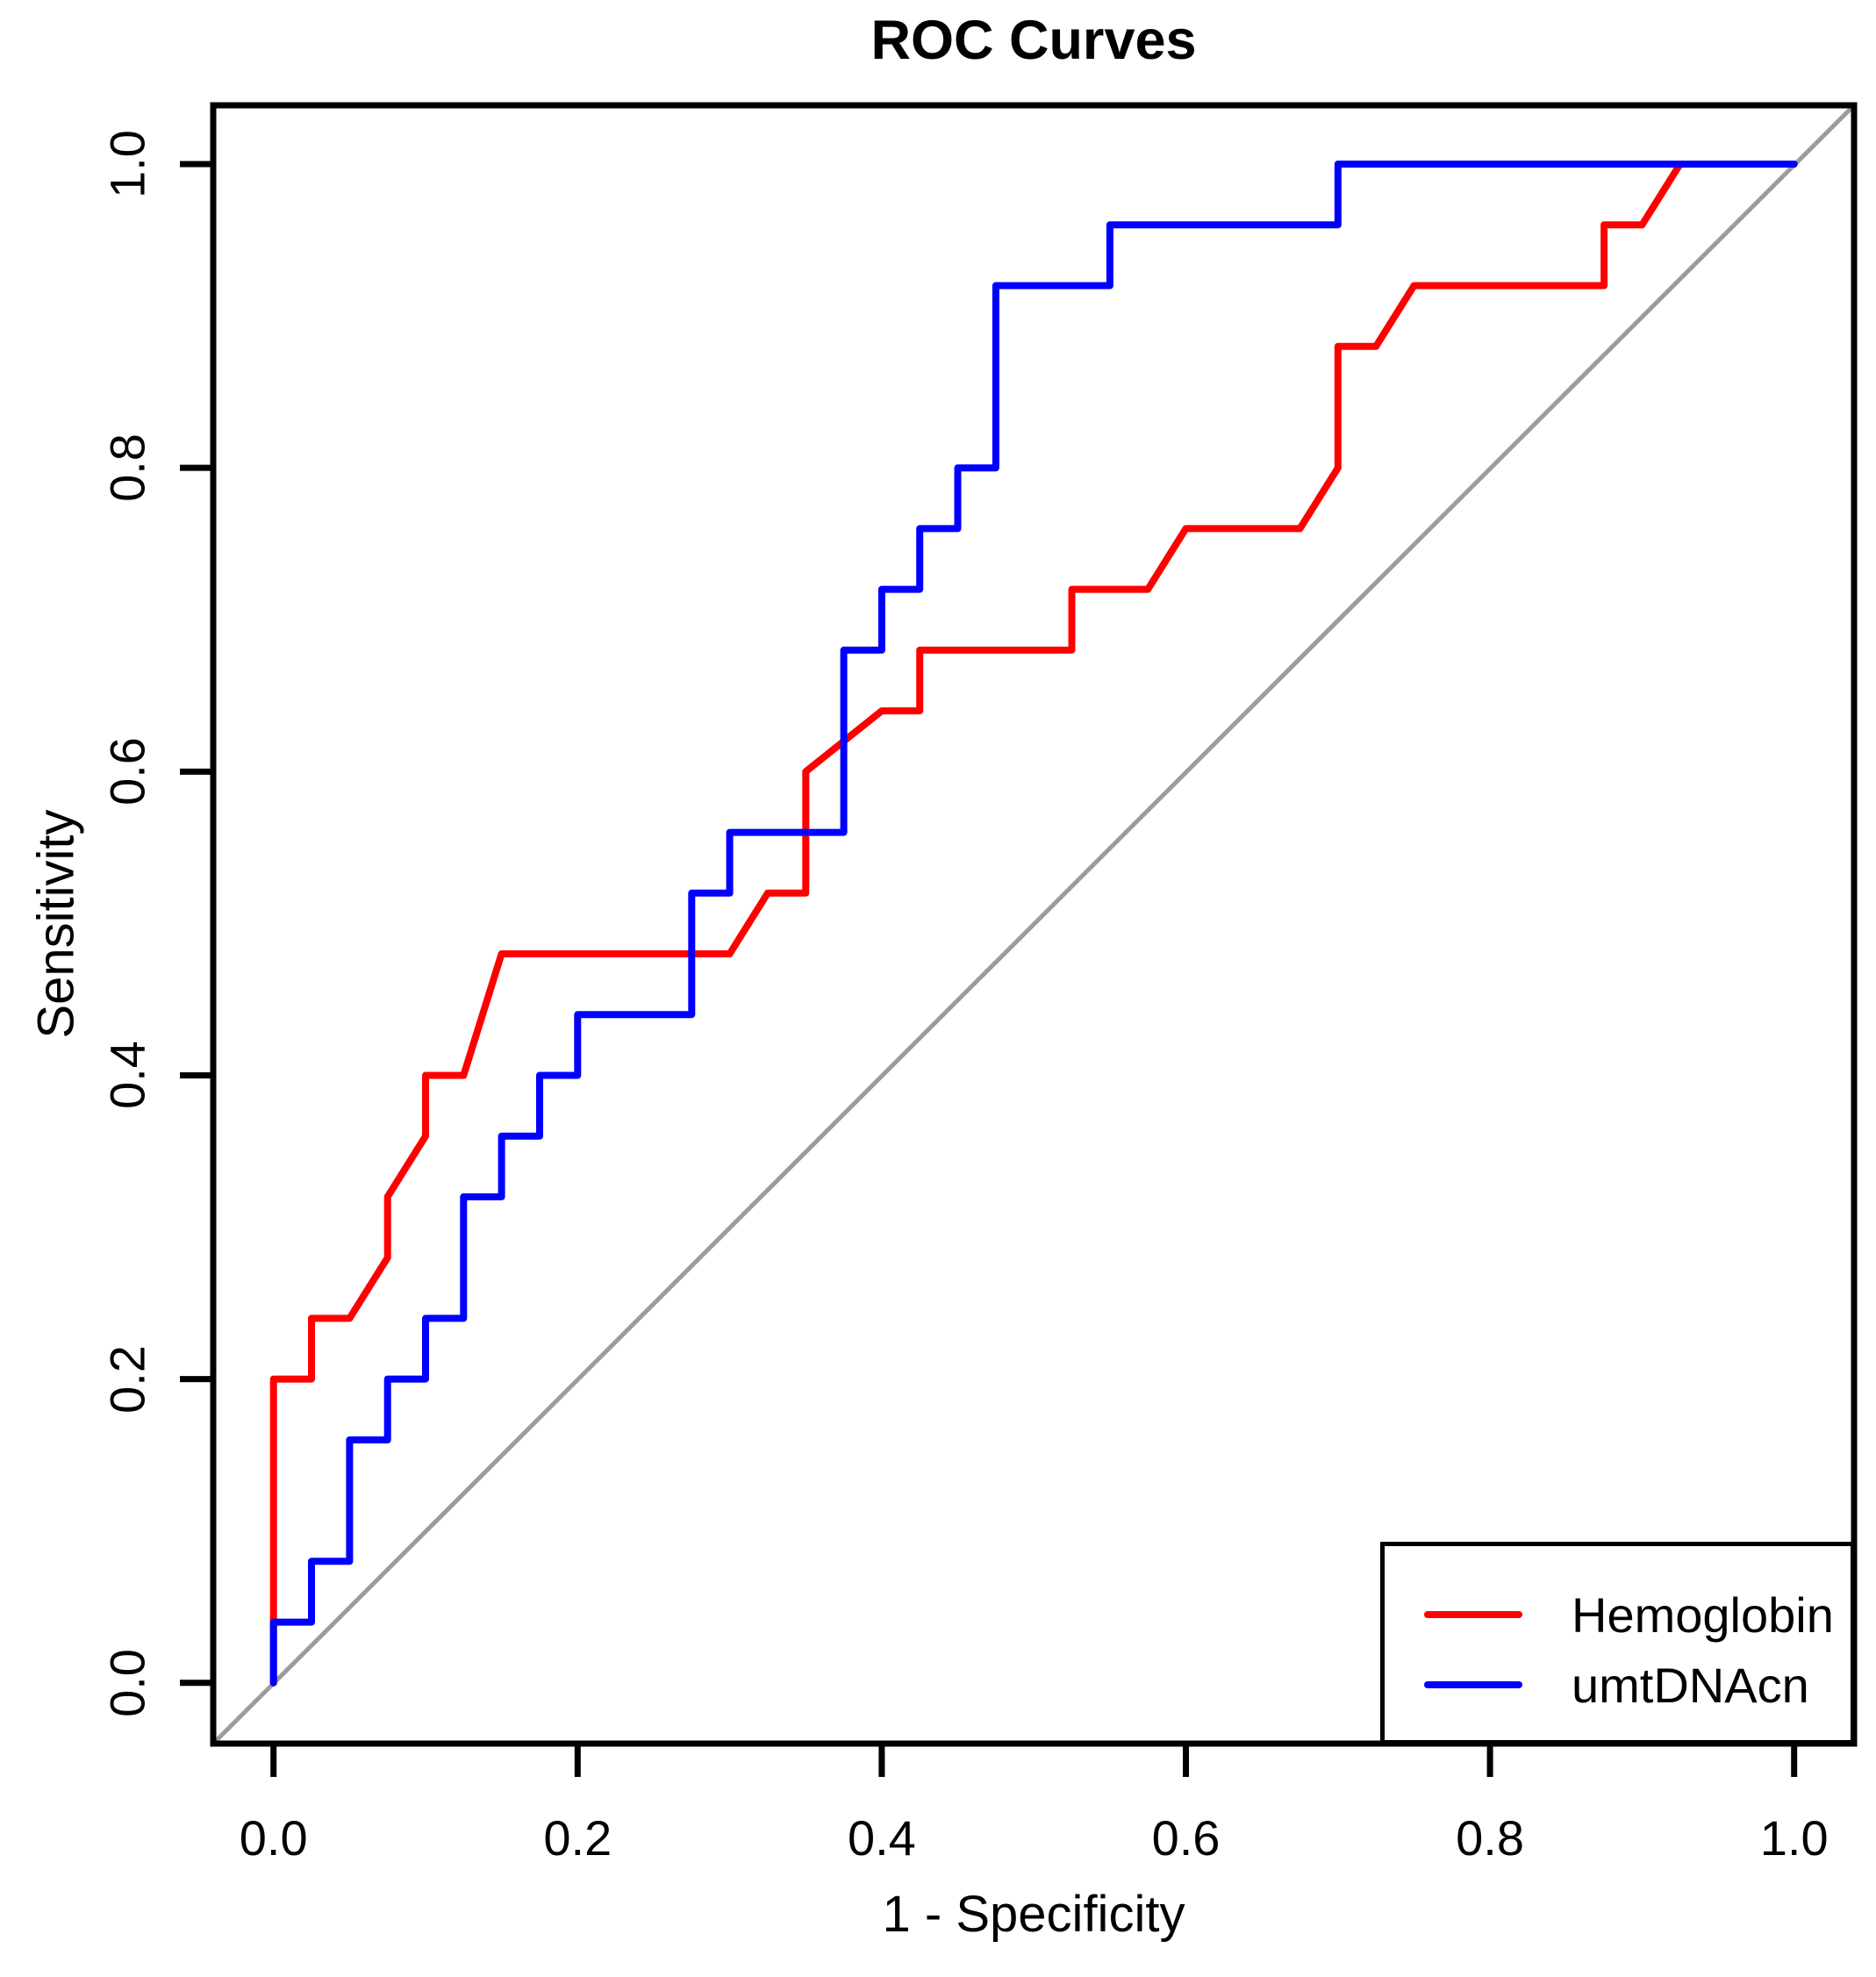 The image size is (1876, 1977). Describe the element at coordinates (1186, 1838) in the screenshot. I see `x-tick-label: 0.6` at that location.